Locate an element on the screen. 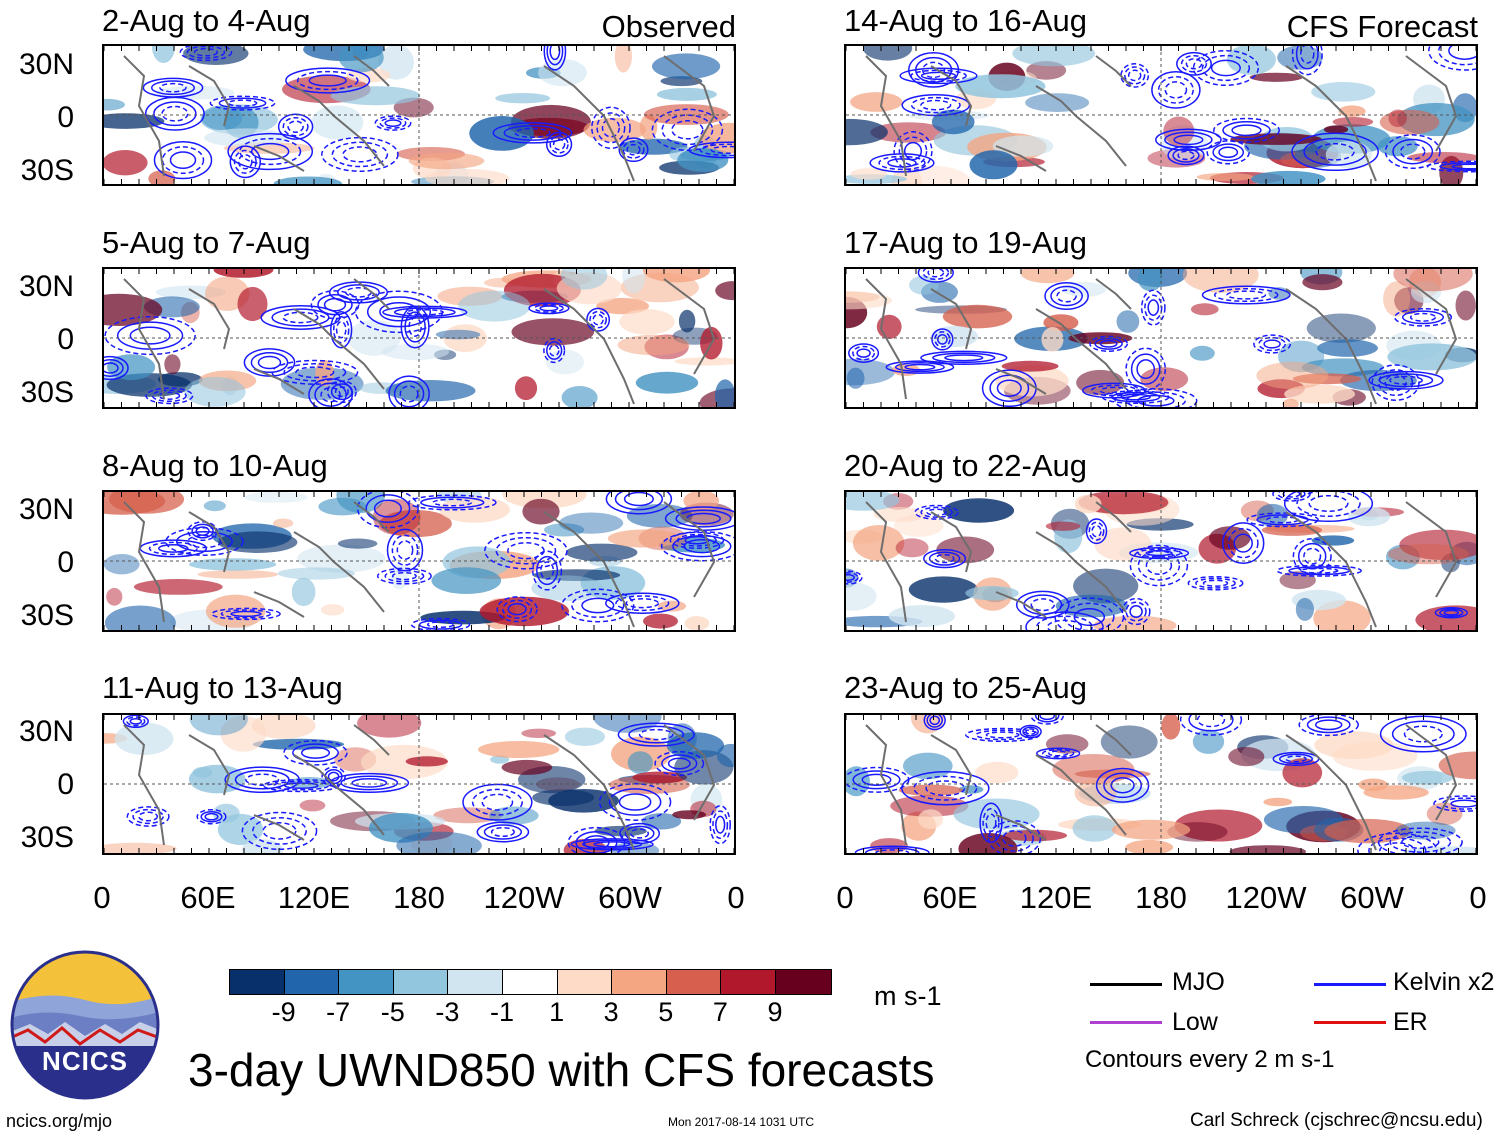  ncics-logo: NCICS is located at coordinates (85, 1025).